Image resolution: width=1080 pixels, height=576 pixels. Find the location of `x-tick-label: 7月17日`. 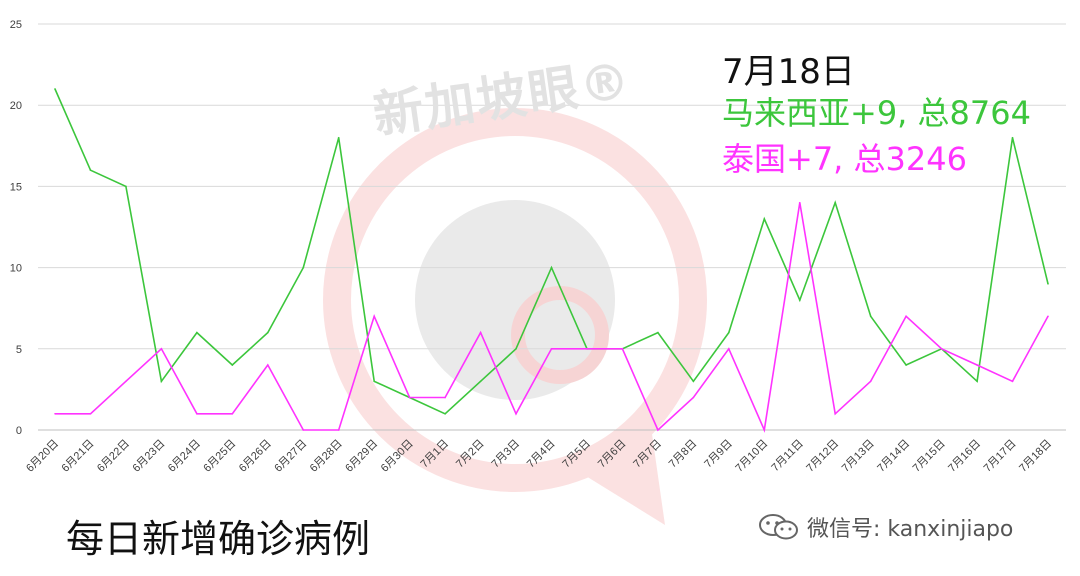

x-tick-label: 7月17日 is located at coordinates (1000, 456).